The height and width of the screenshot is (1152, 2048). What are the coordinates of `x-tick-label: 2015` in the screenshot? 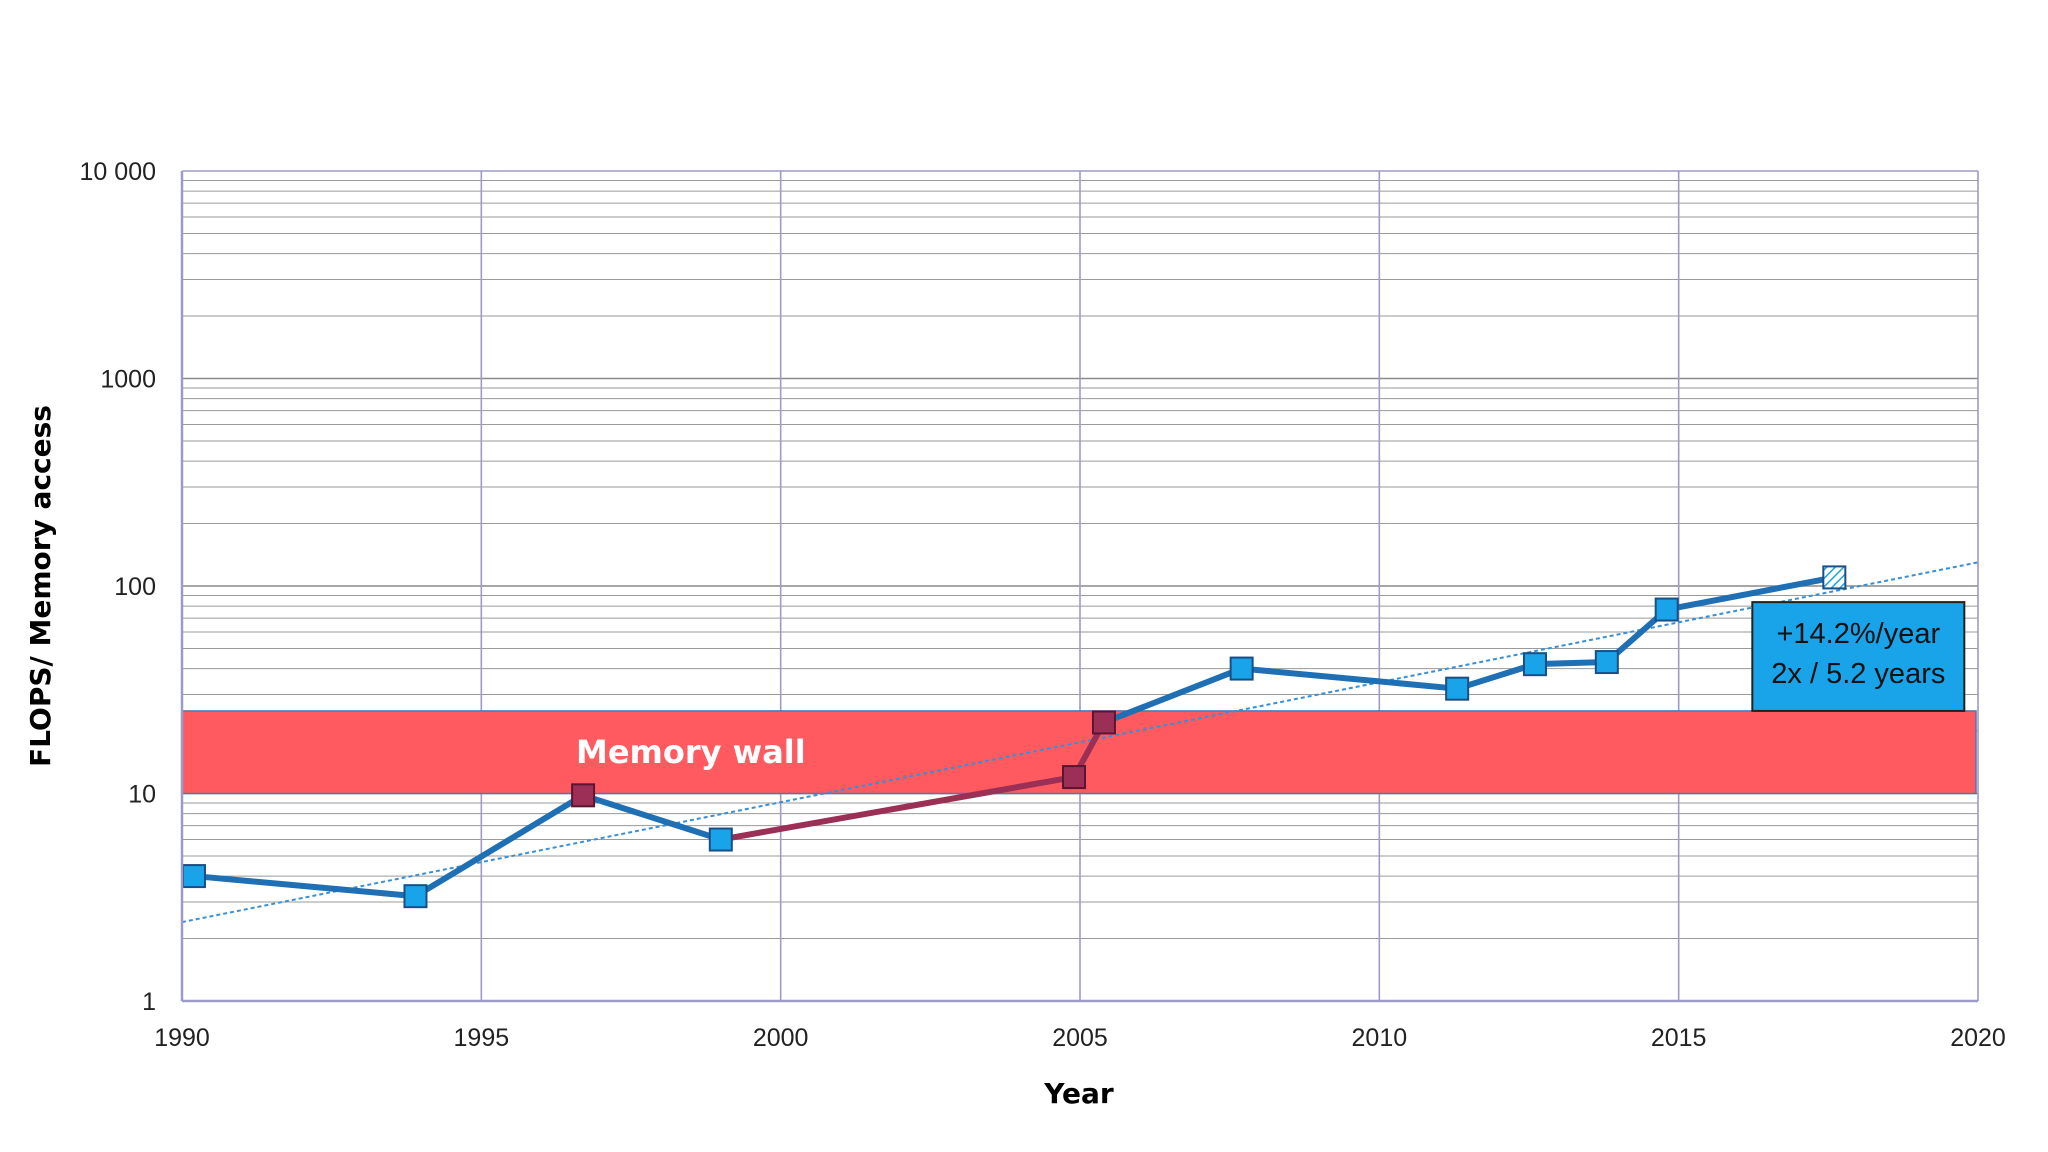 It's located at (1679, 1038).